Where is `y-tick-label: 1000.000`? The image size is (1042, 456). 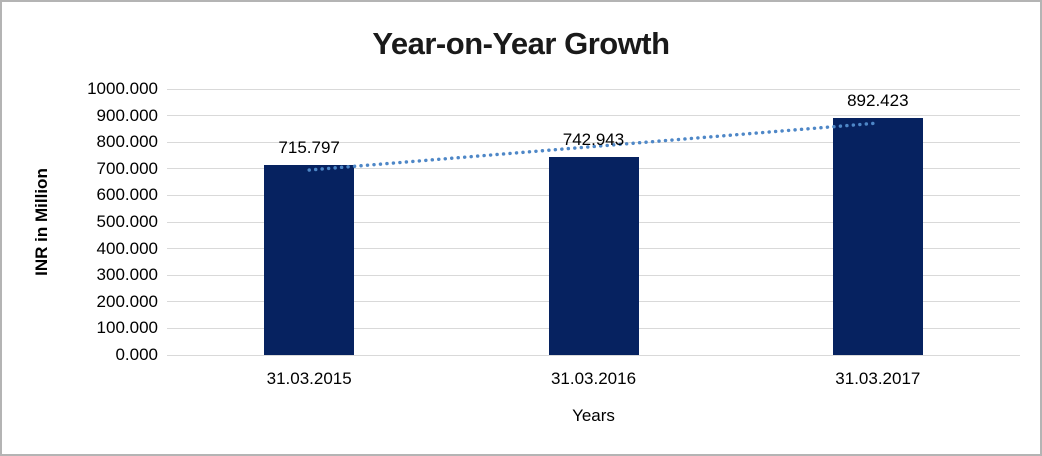
y-tick-label: 1000.000 is located at coordinates (122, 88).